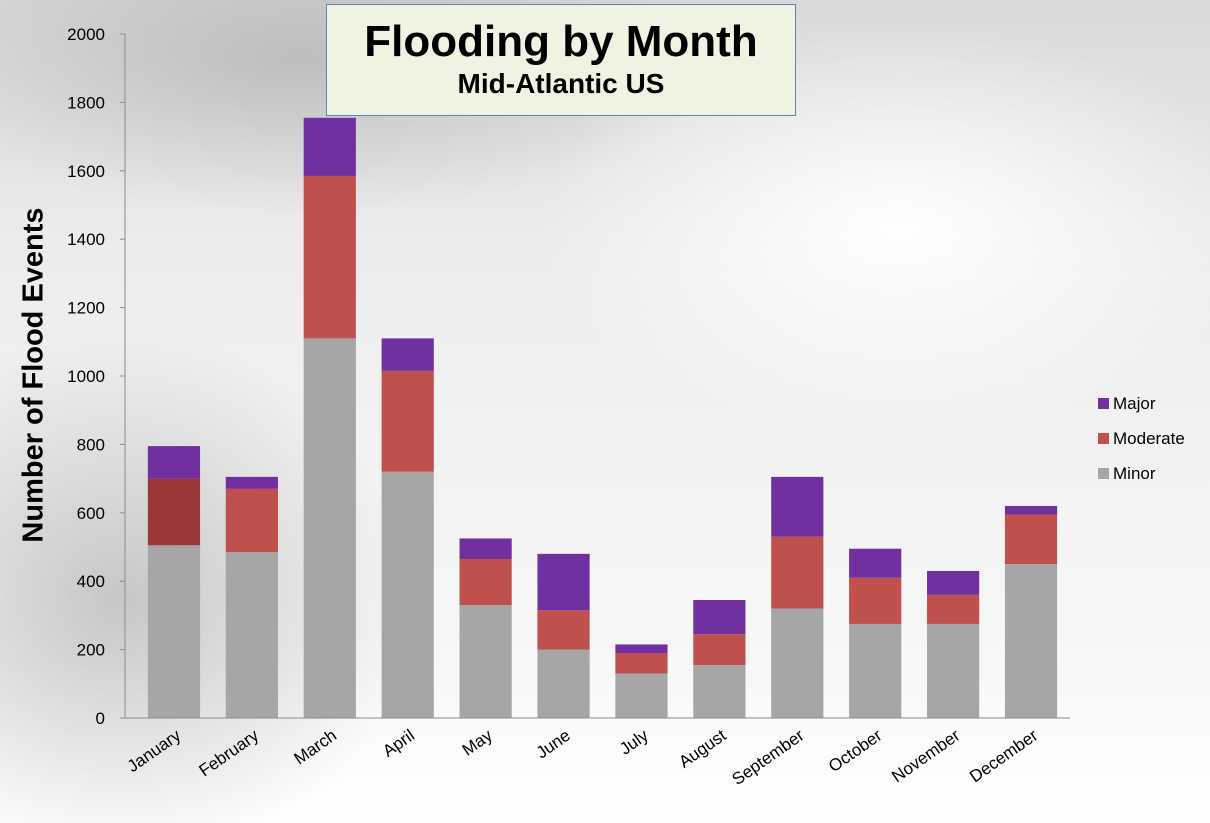 The image size is (1210, 823). I want to click on chart-legend: Major Moderate Minor, so click(1141, 438).